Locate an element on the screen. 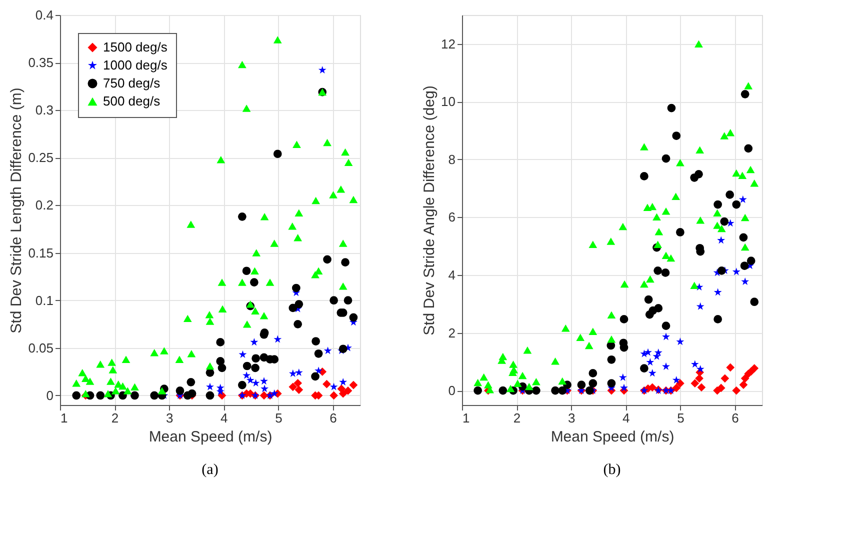 This screenshot has width=853, height=538. y-tick-label: 0.2 is located at coordinates (44, 205).